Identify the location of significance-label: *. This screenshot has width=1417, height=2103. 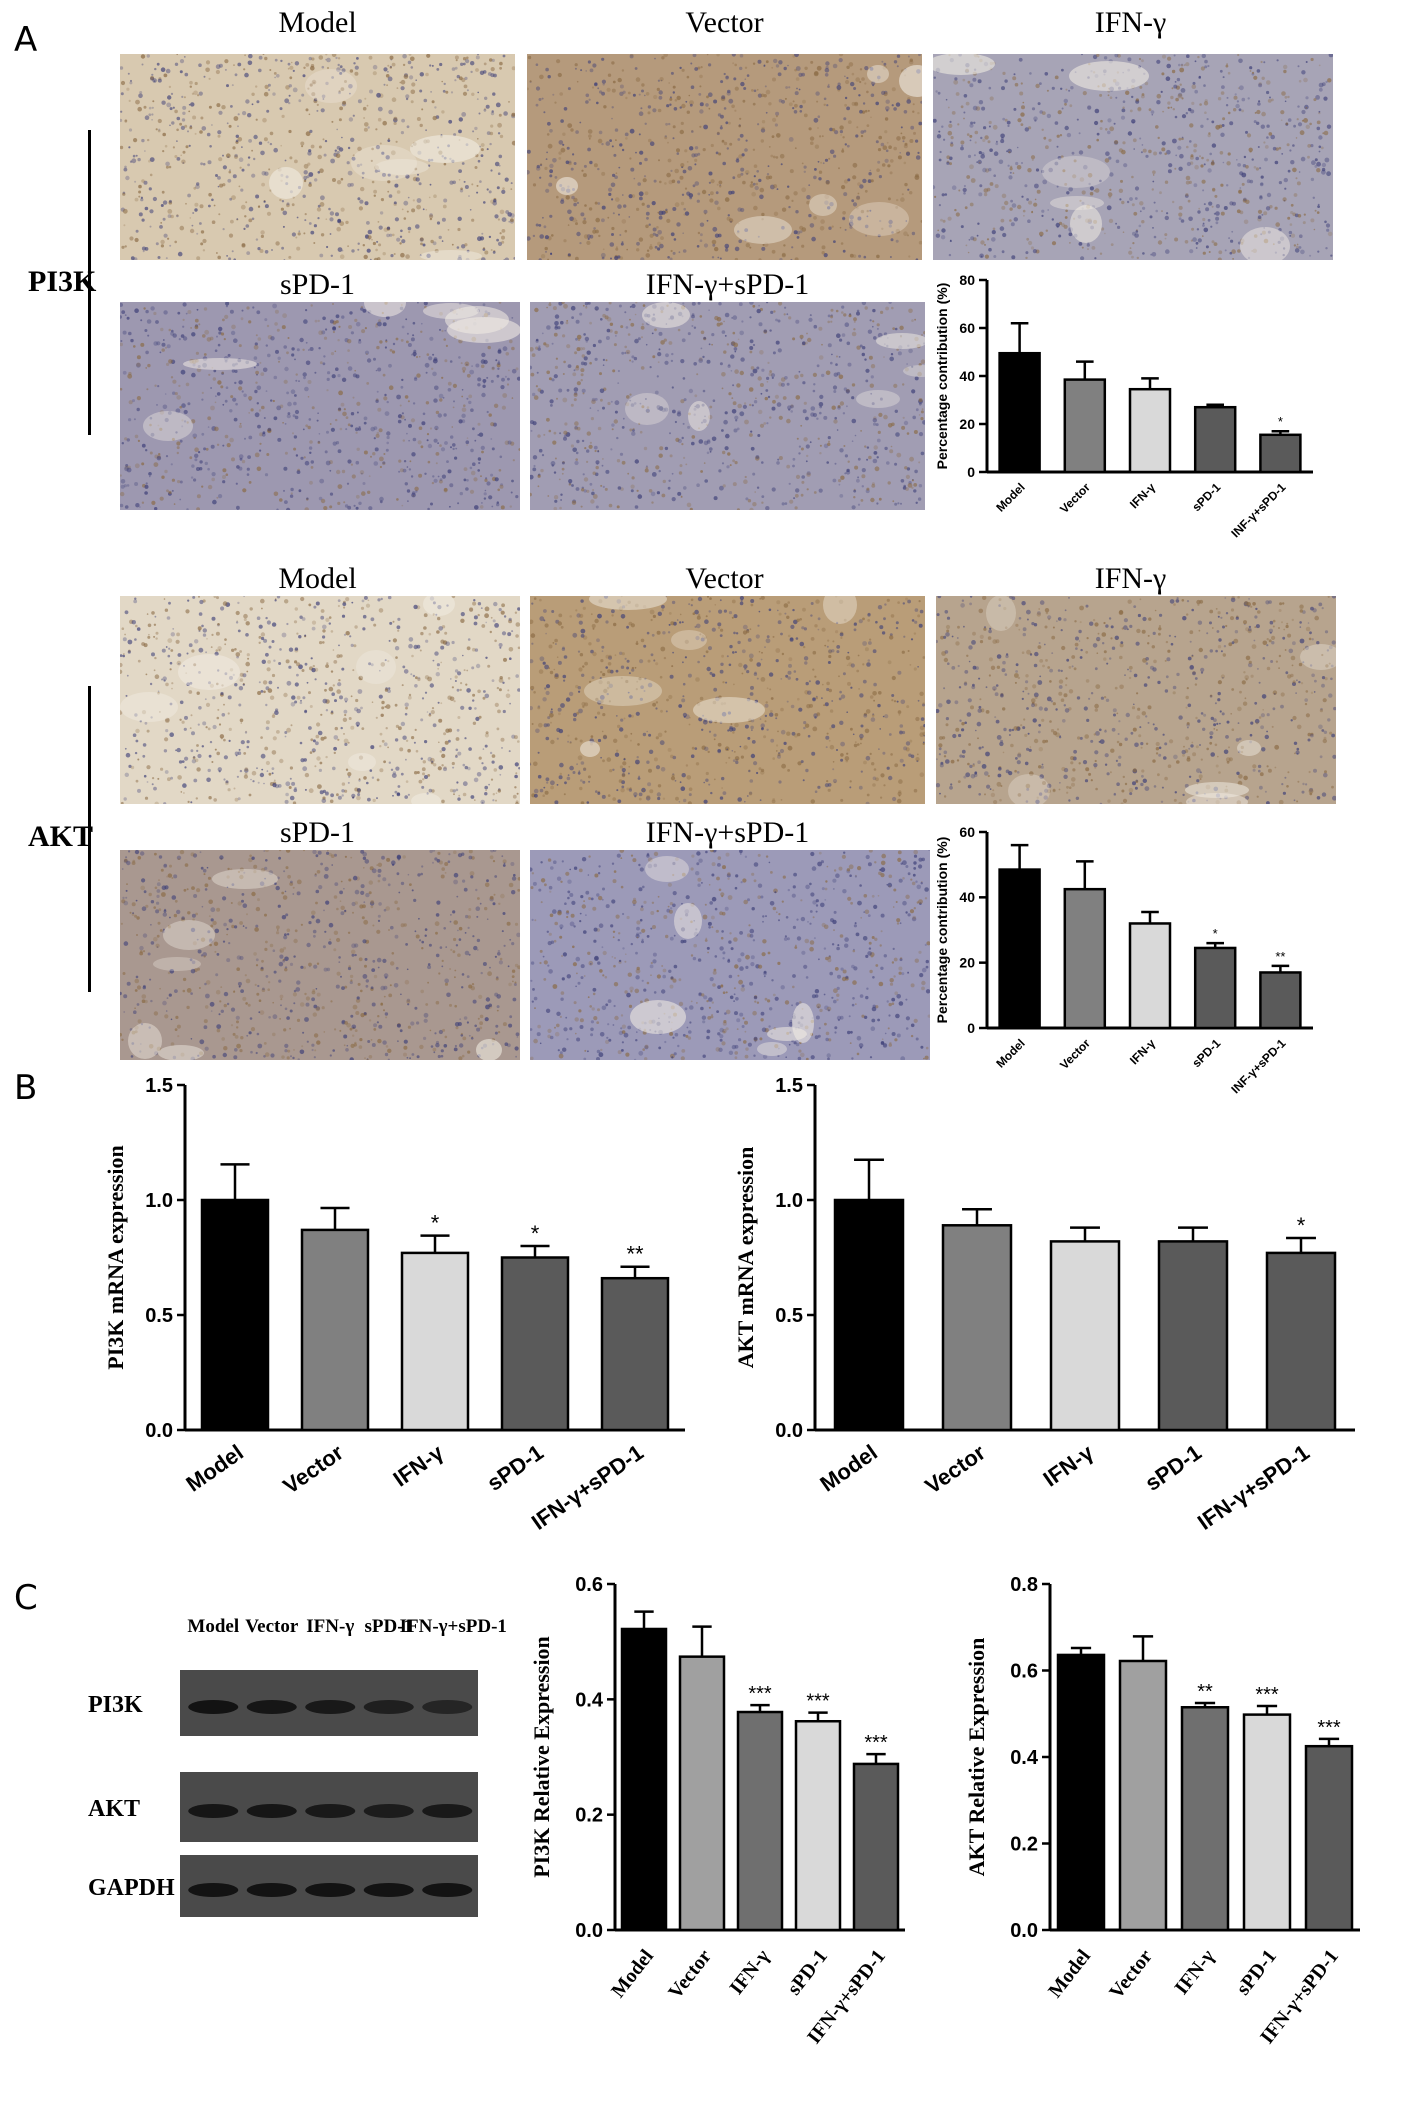
(435, 1223).